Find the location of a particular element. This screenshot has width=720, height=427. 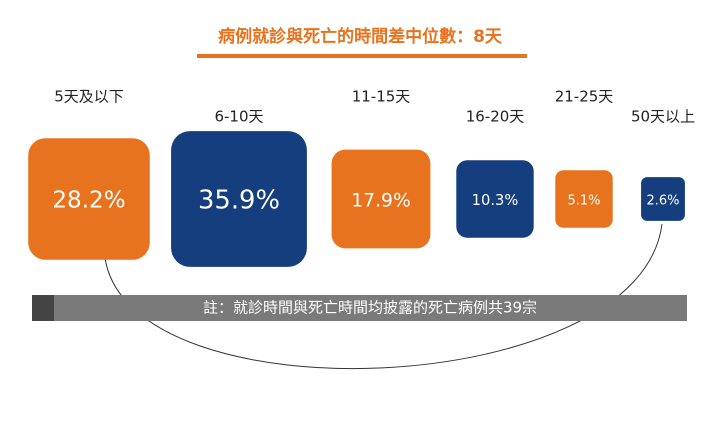

category-label: 50天以上 is located at coordinates (663, 117).